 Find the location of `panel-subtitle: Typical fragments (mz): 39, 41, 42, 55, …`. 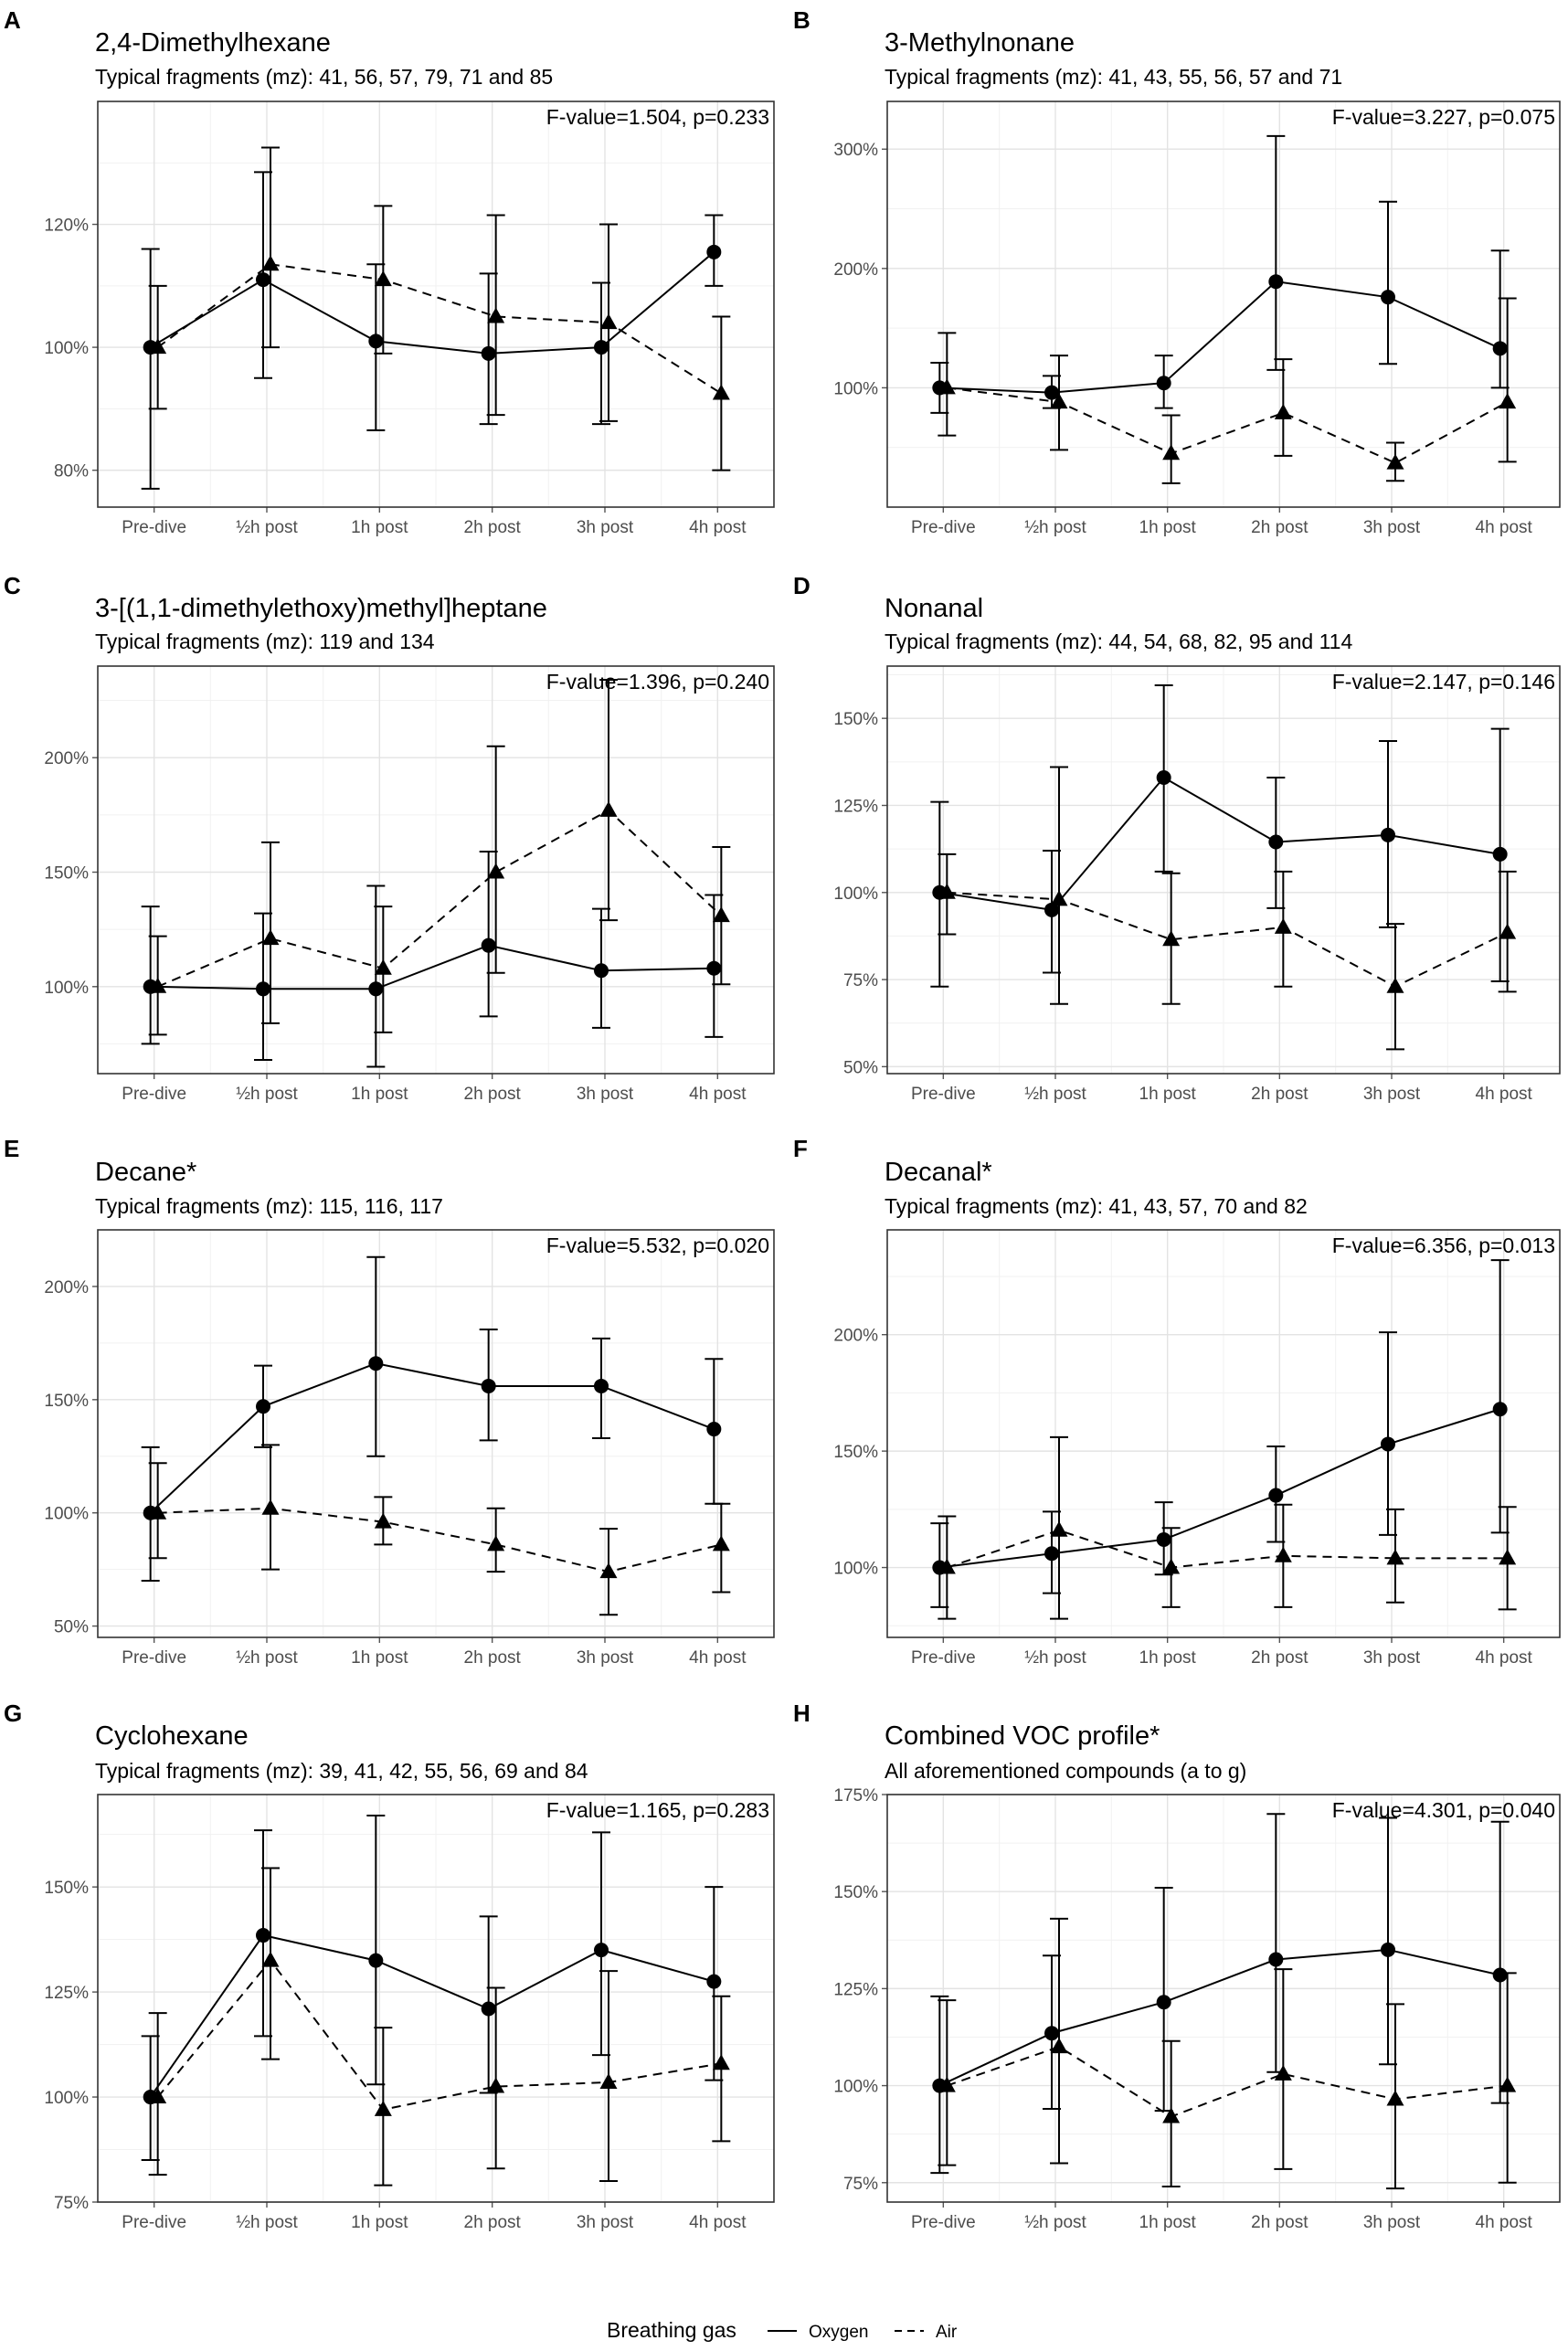

panel-subtitle: Typical fragments (mz): 39, 41, 42, 55, … is located at coordinates (342, 1771).